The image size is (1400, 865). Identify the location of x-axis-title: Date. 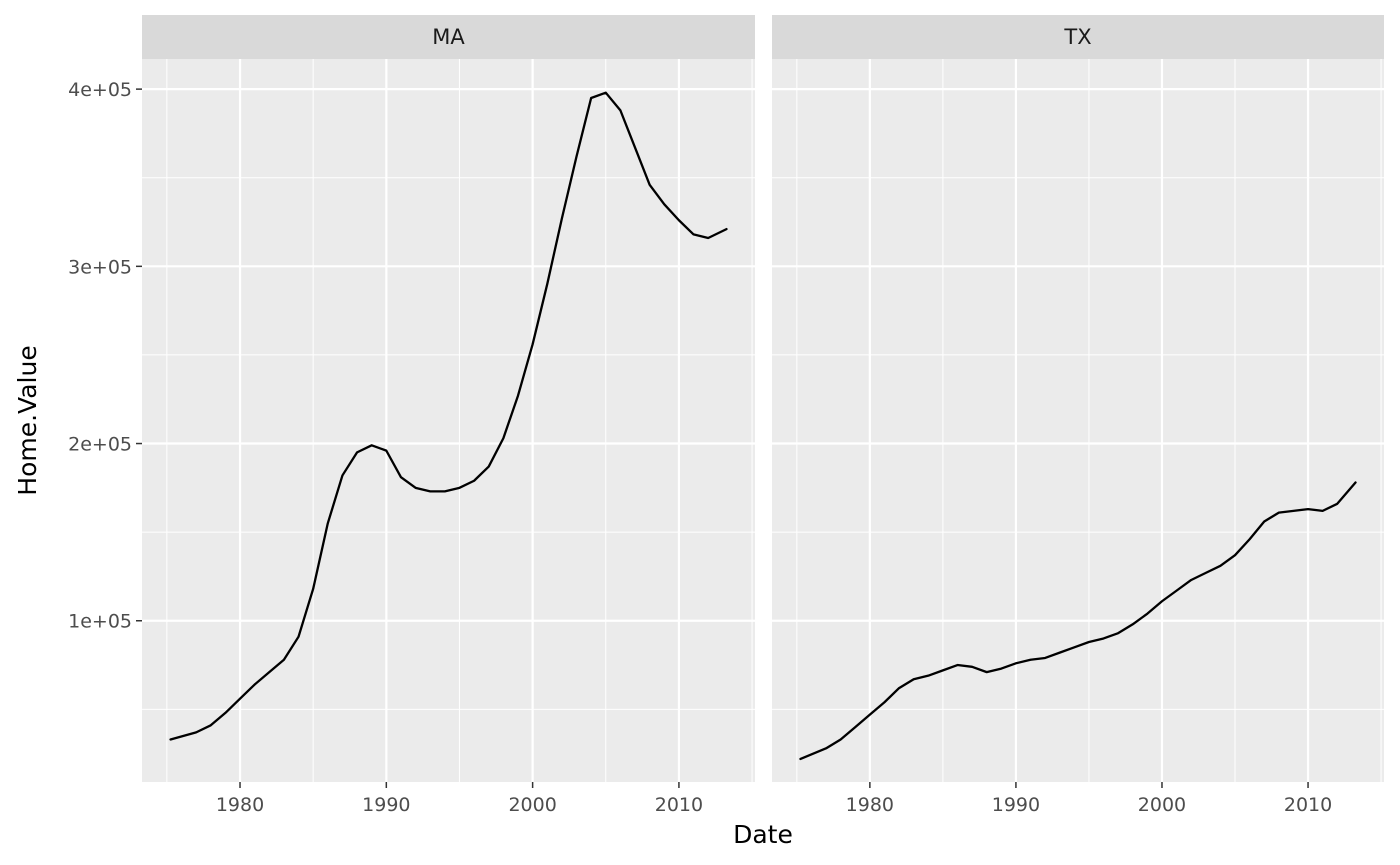
(763, 834).